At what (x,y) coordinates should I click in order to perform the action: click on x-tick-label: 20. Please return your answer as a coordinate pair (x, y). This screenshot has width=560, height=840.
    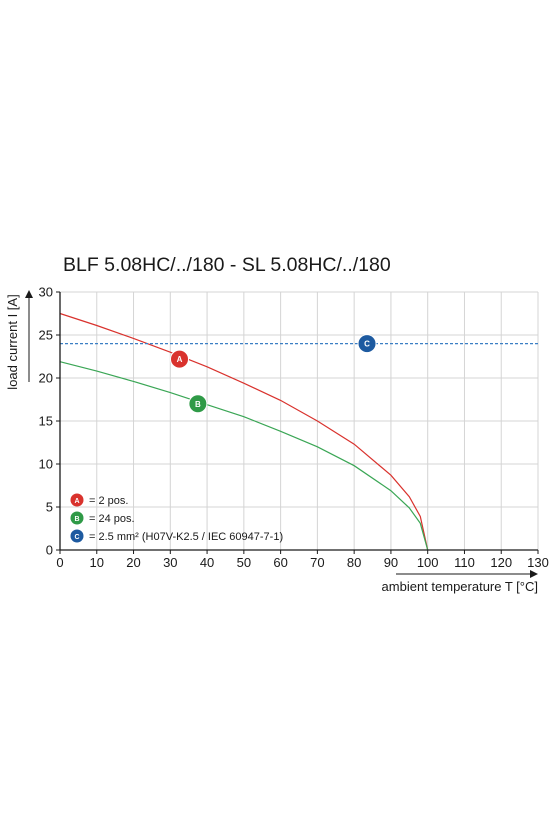
    Looking at the image, I should click on (133, 562).